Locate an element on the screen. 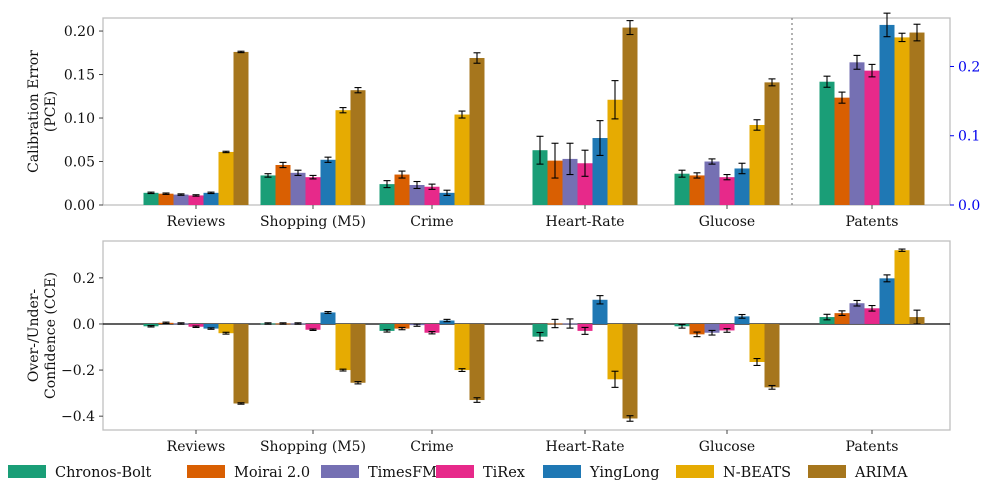  y2-tick-label: 0.2 is located at coordinates (969, 67).